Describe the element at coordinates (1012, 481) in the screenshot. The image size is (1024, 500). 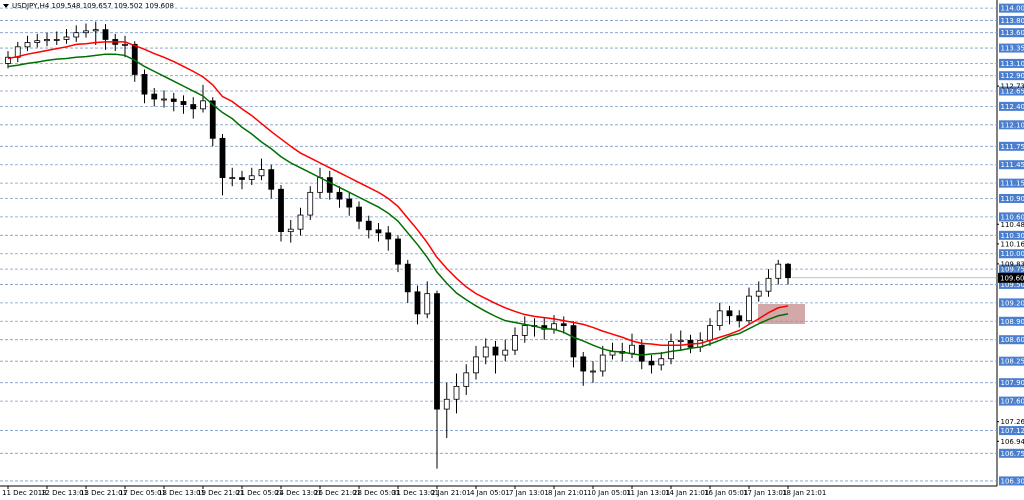
I see `y-tick-label: 106.300` at that location.